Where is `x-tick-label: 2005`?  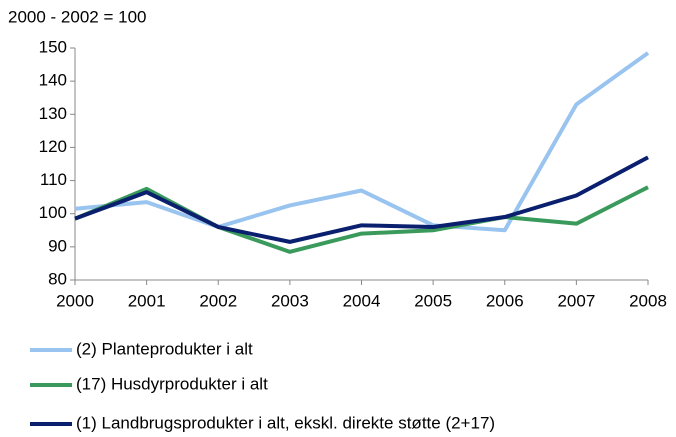 x-tick-label: 2005 is located at coordinates (433, 300).